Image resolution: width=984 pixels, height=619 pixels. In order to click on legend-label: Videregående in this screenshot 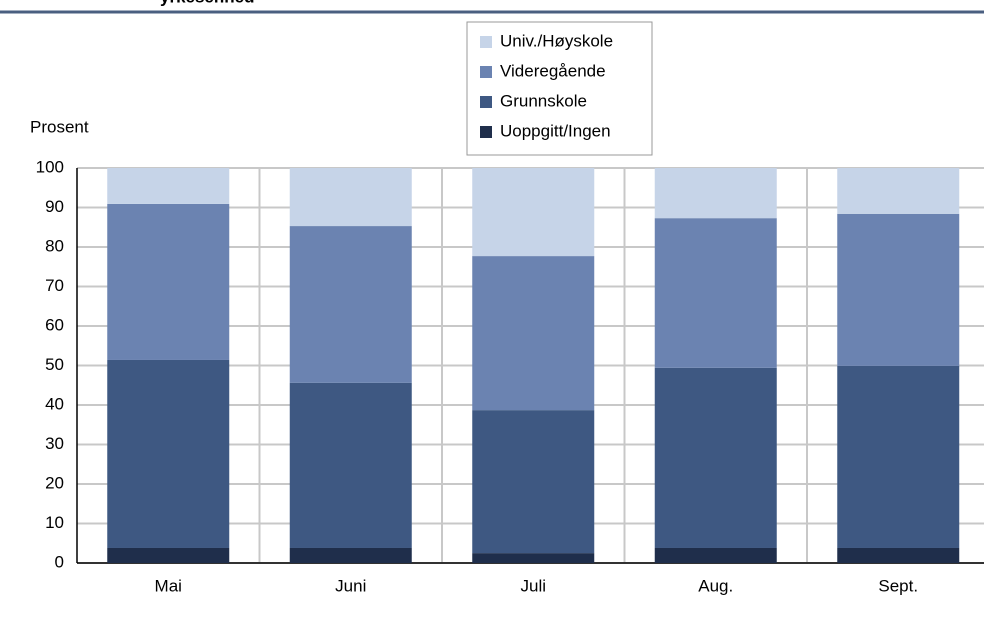, I will do `click(553, 70)`.